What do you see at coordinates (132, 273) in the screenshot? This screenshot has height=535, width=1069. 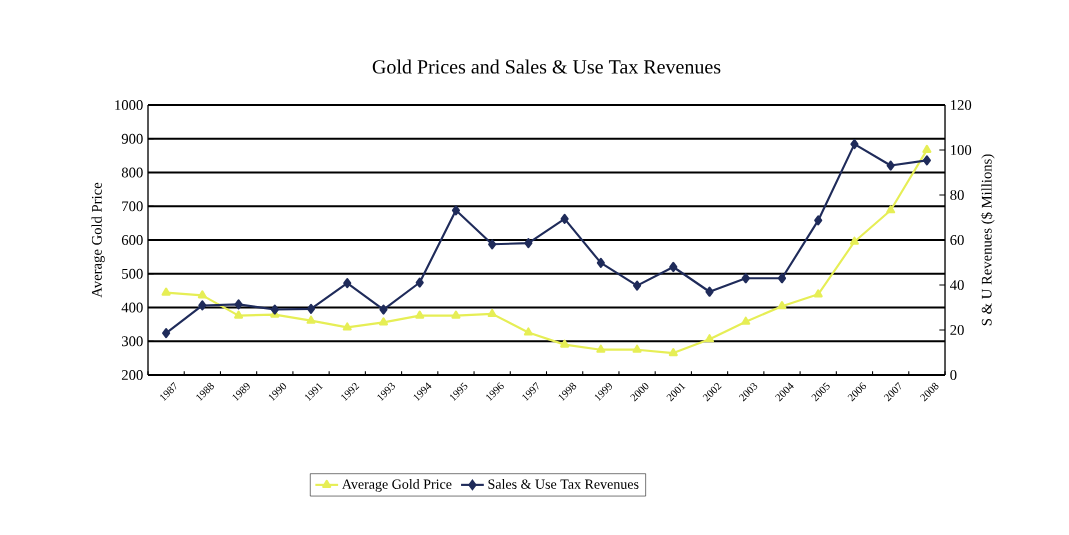 I see `y-tick-label: 500` at bounding box center [132, 273].